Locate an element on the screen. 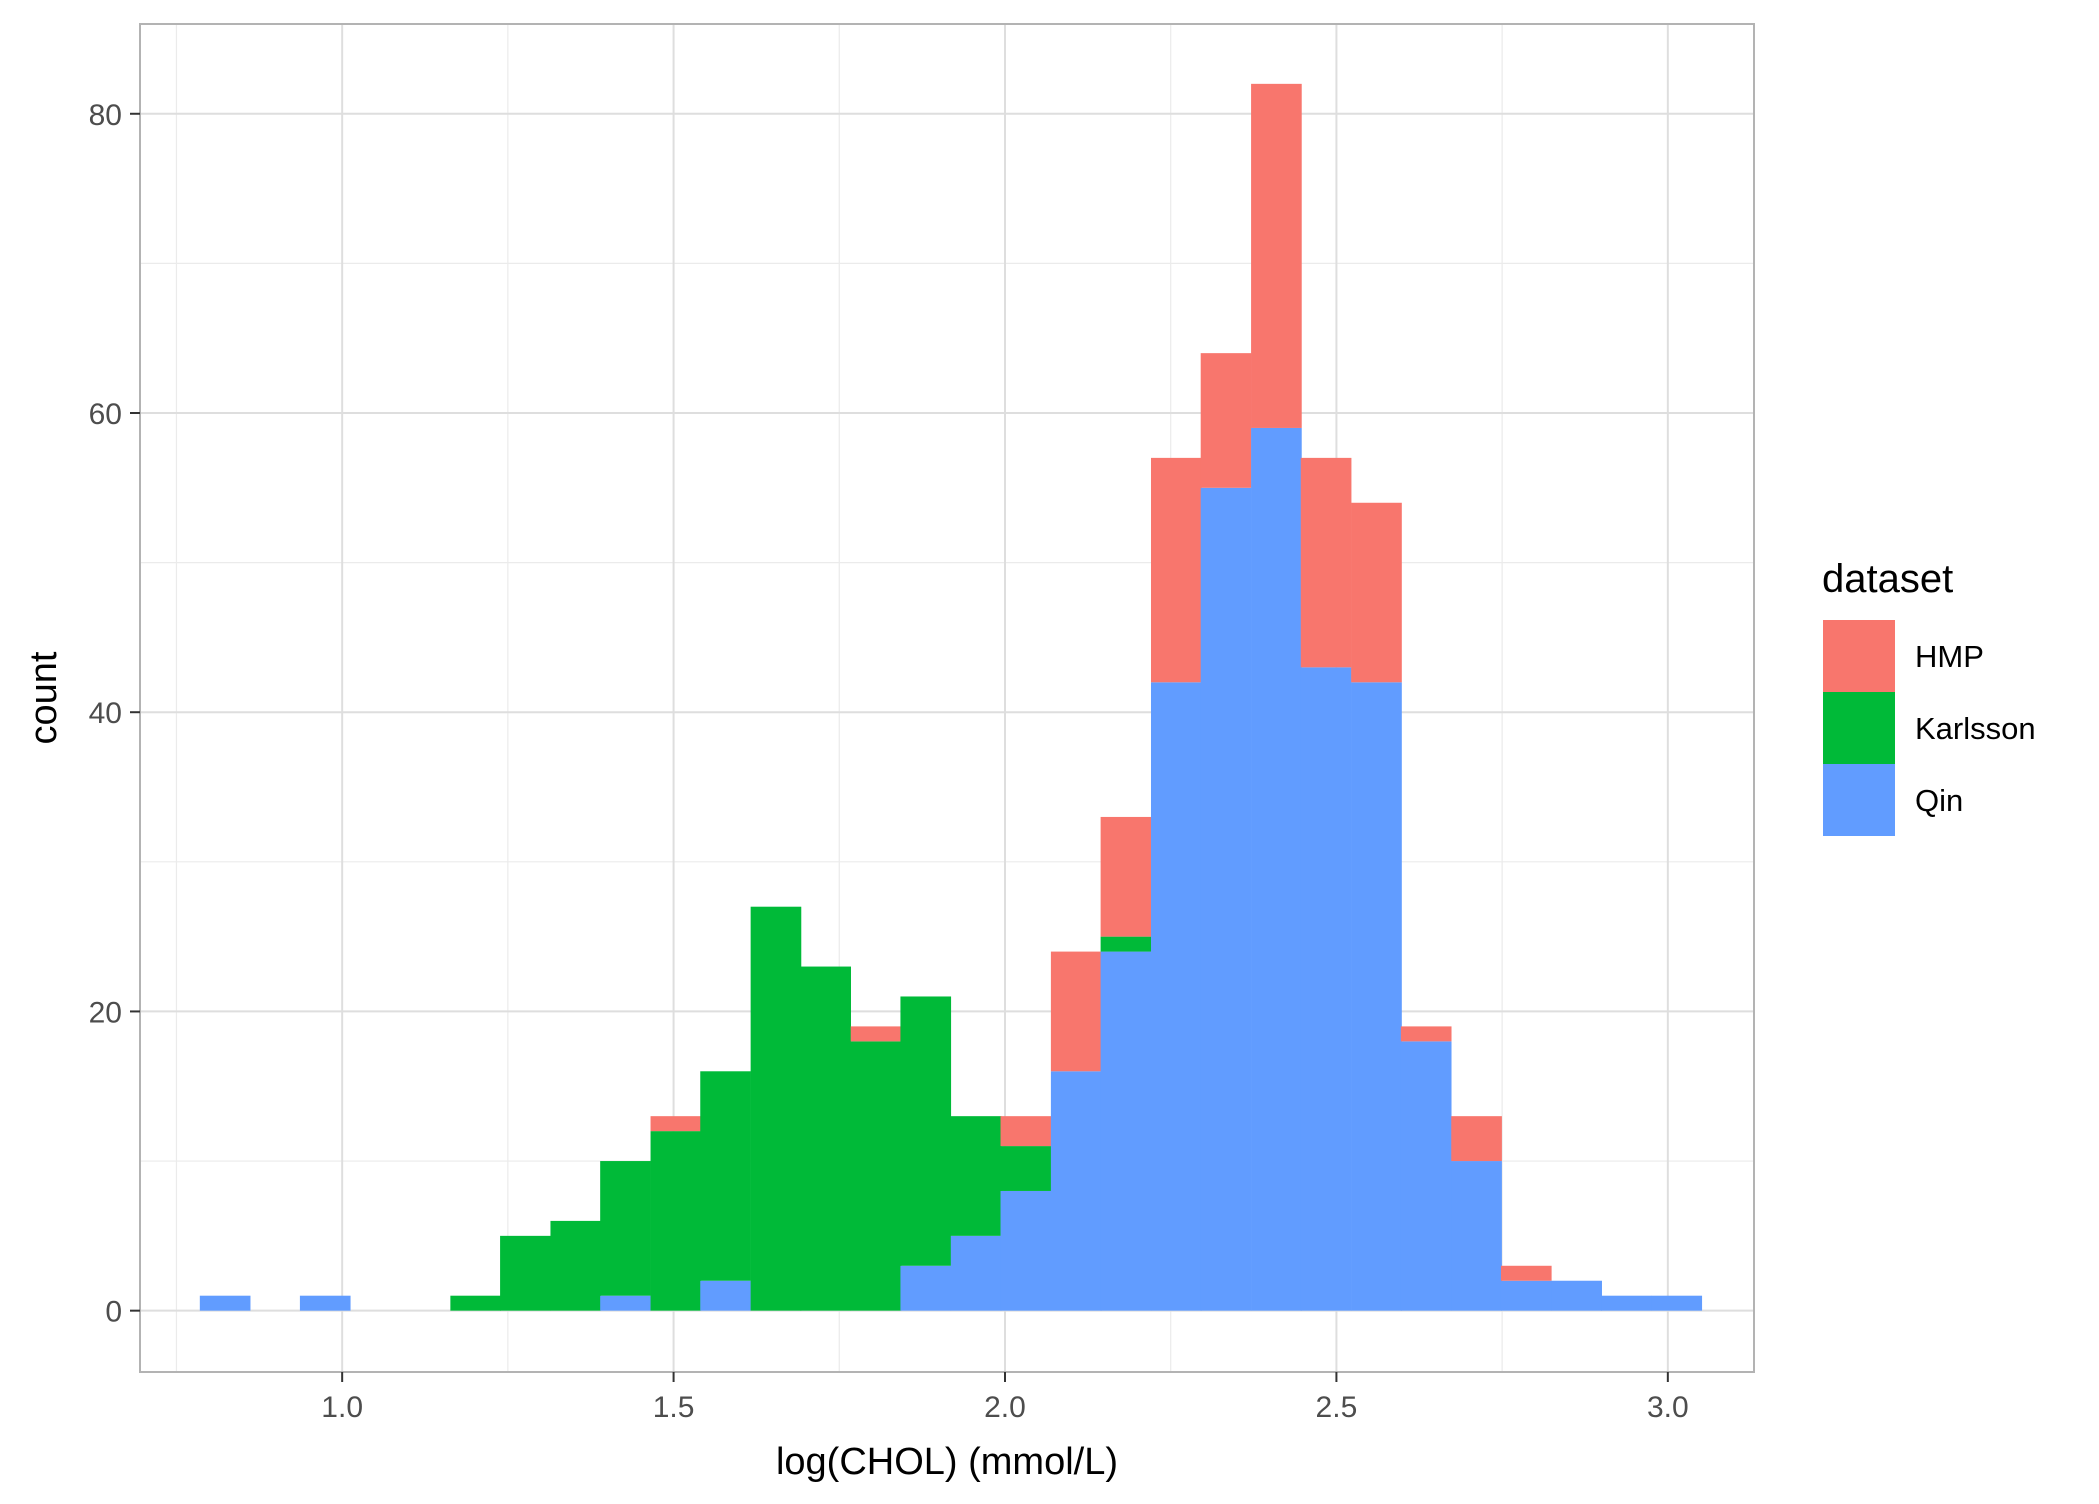 Image resolution: width=2099 pixels, height=1504 pixels. legend-title: dataset is located at coordinates (1887, 579).